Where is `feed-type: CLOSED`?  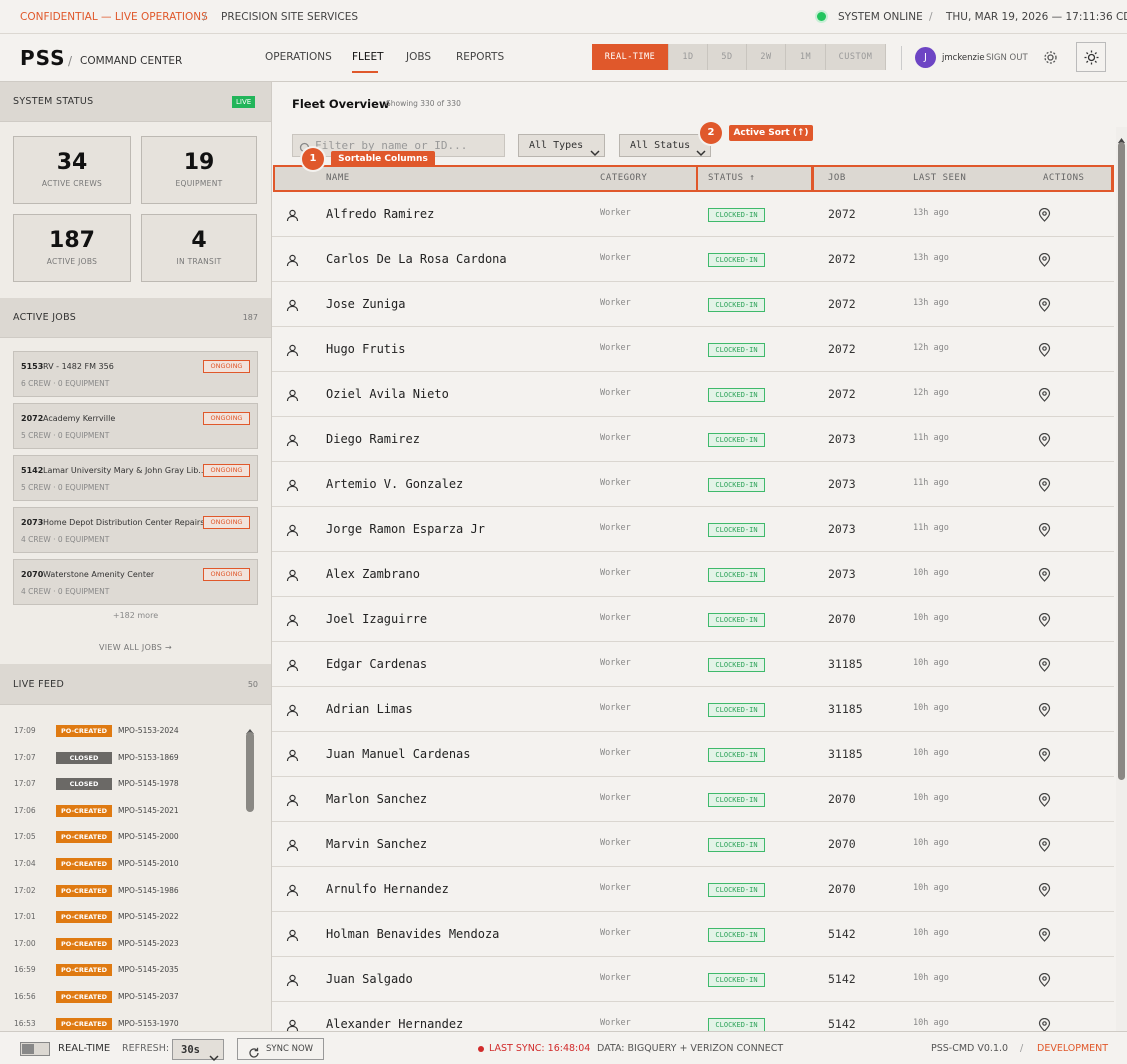
feed-type: CLOSED is located at coordinates (84, 757).